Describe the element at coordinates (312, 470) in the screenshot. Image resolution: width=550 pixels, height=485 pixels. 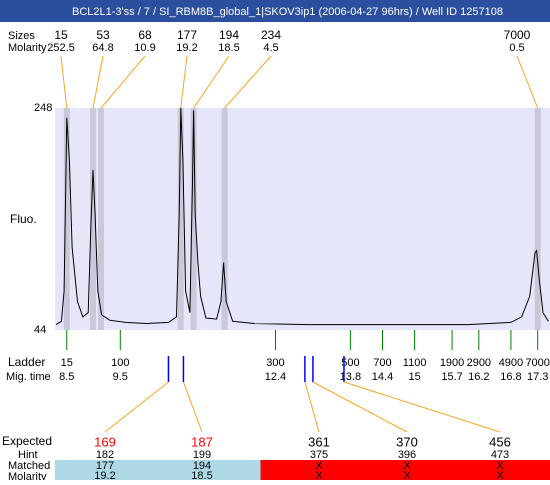
I see `match-cell` at that location.